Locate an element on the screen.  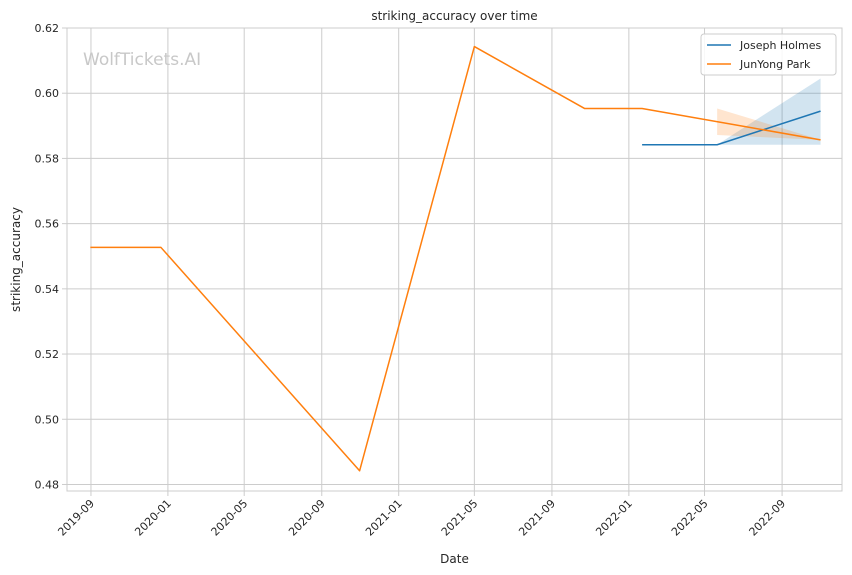
y-axis-title: striking_accuracy is located at coordinates (16, 259).